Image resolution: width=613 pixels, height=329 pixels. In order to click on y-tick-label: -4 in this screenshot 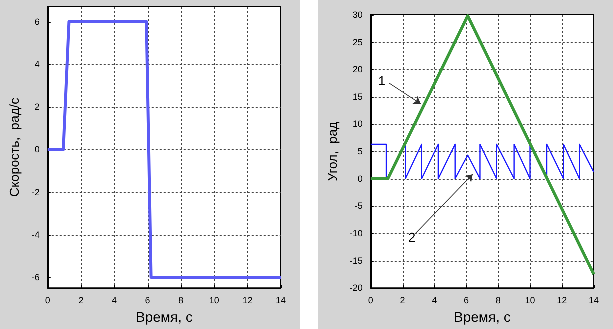, I will do `click(36, 235)`.